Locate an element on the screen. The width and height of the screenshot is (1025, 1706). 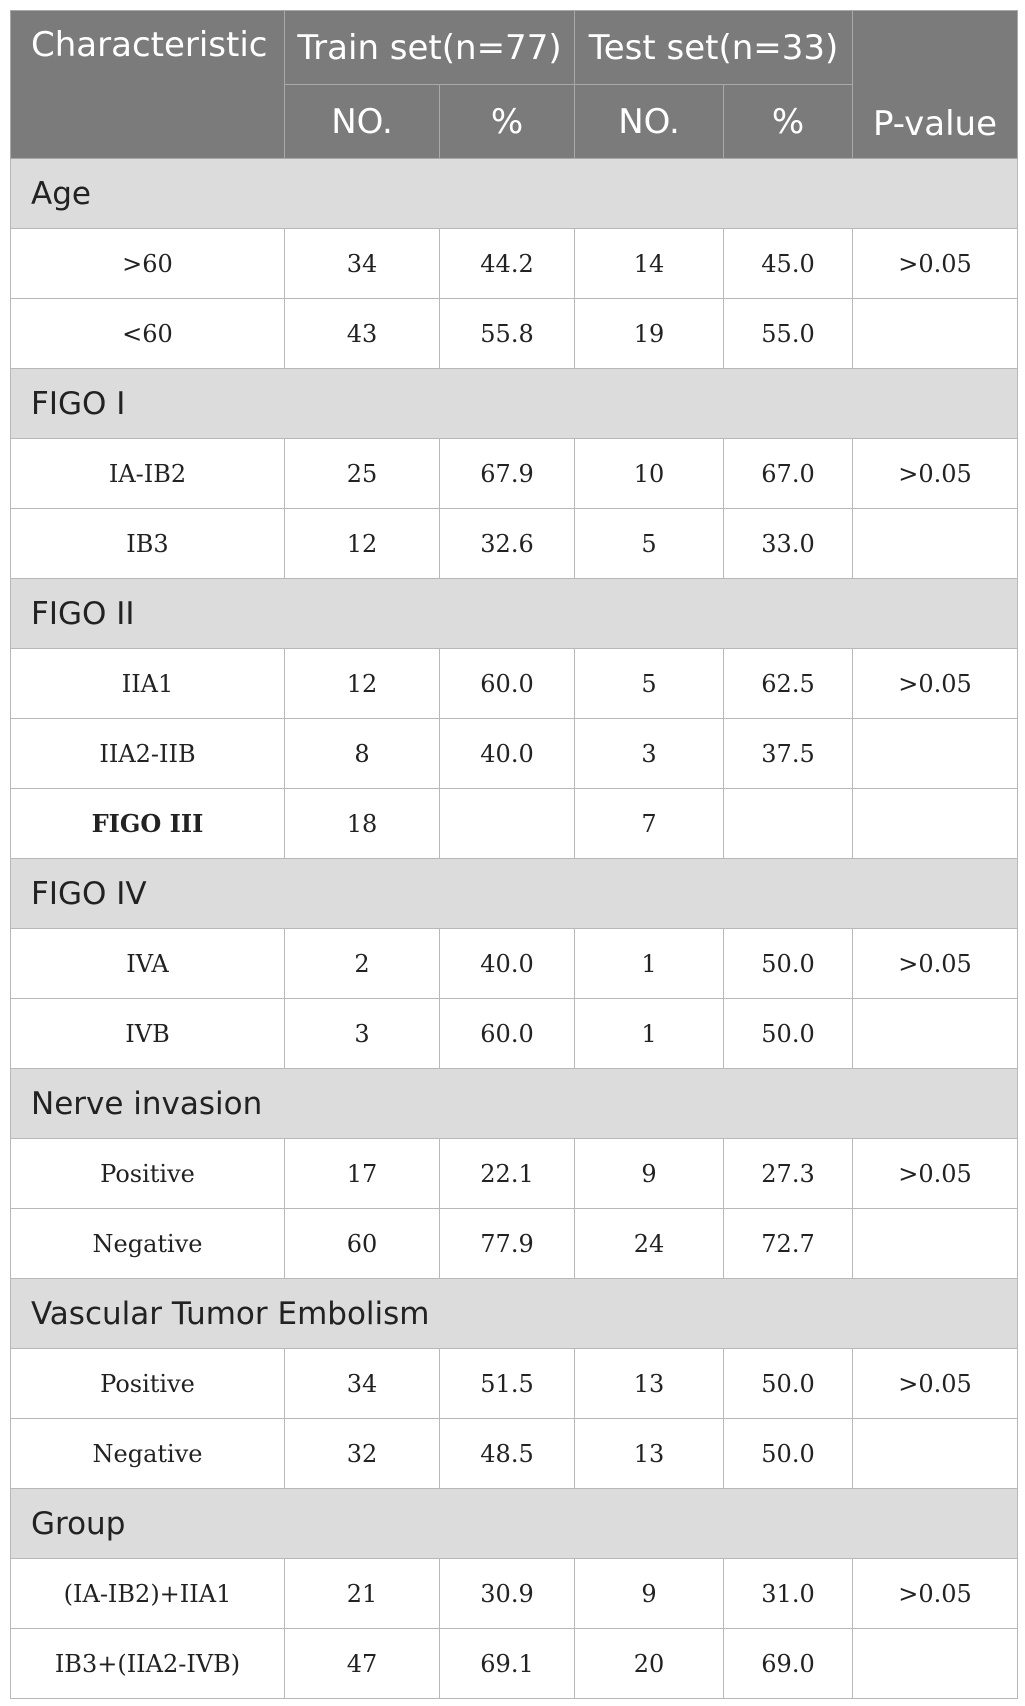
cell-train-no: 2 is located at coordinates (362, 963).